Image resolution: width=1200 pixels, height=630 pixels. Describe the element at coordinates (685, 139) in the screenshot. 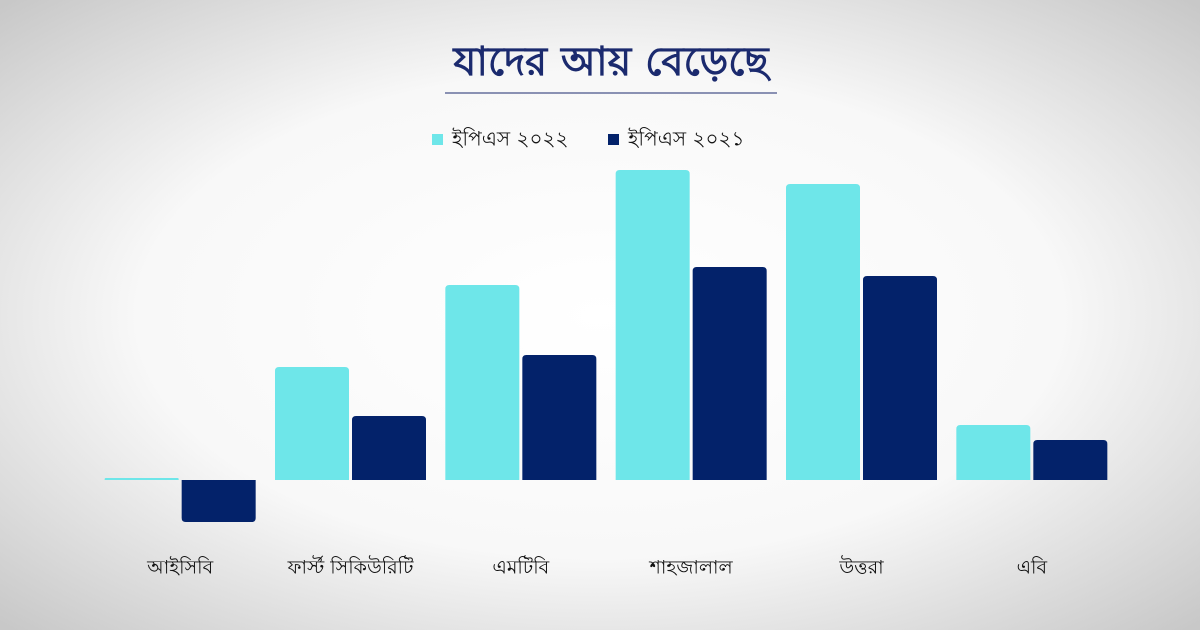

I see `legend-label: ইপিএস ২০২১` at that location.